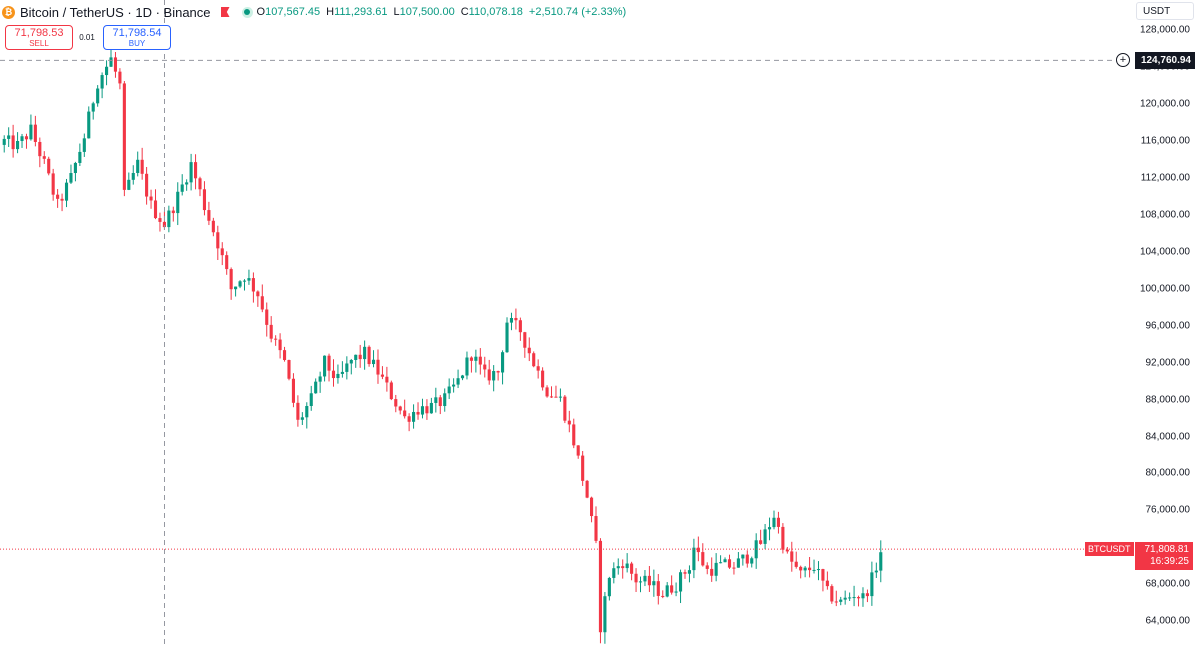  What do you see at coordinates (115, 12) in the screenshot?
I see `symbol-title: Bitcoin / TetherUS · 1D · Binance` at bounding box center [115, 12].